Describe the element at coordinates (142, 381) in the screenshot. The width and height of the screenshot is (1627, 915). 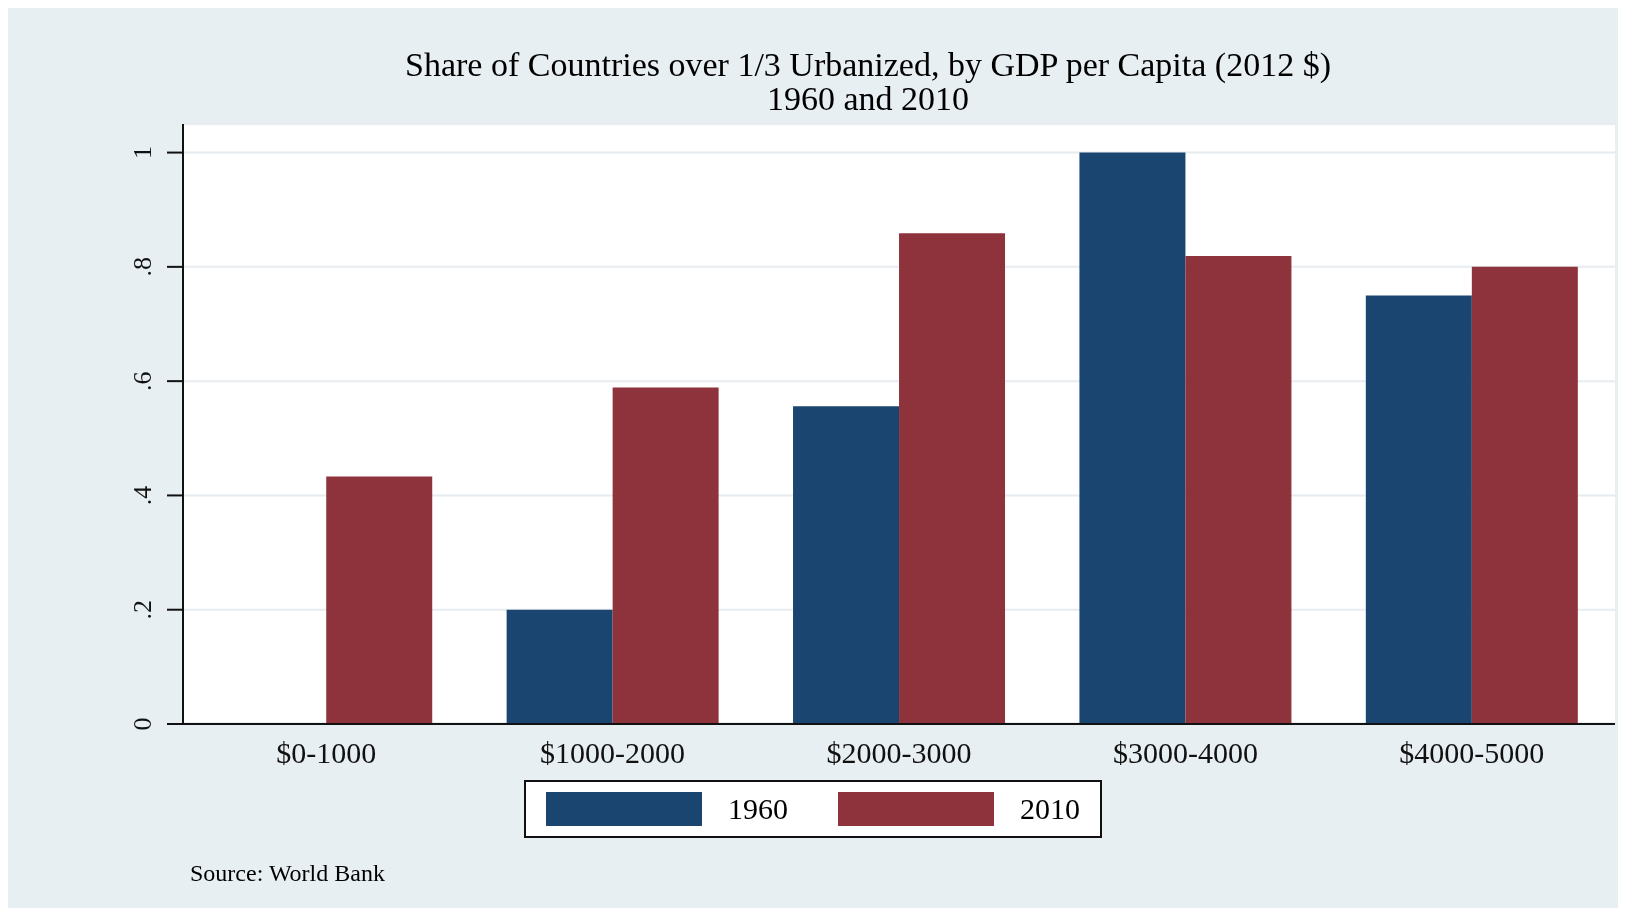
I see `y-tick-label: .6` at that location.